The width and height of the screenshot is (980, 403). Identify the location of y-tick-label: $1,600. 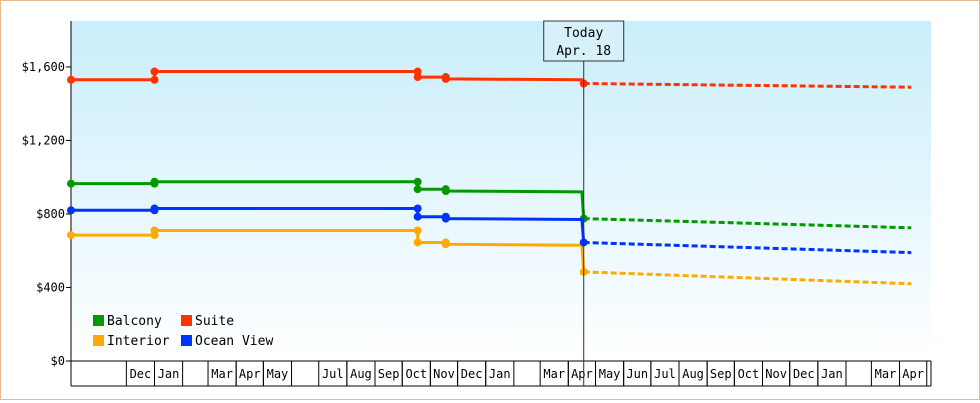
(43, 67).